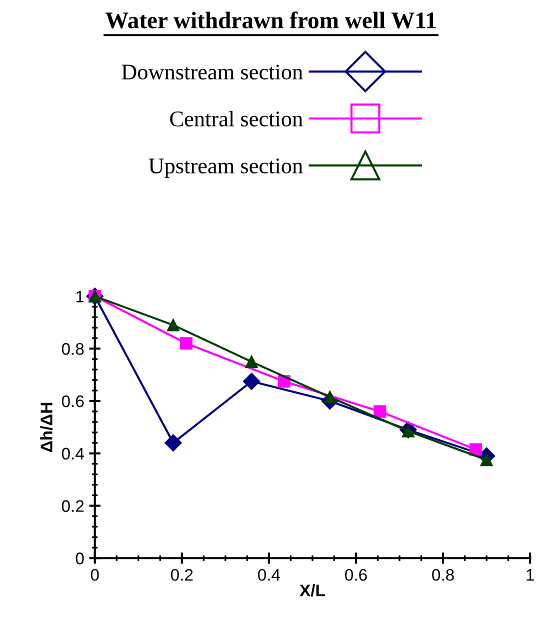 This screenshot has width=542, height=625. Describe the element at coordinates (73, 401) in the screenshot. I see `y-tick-label: 0.6` at that location.